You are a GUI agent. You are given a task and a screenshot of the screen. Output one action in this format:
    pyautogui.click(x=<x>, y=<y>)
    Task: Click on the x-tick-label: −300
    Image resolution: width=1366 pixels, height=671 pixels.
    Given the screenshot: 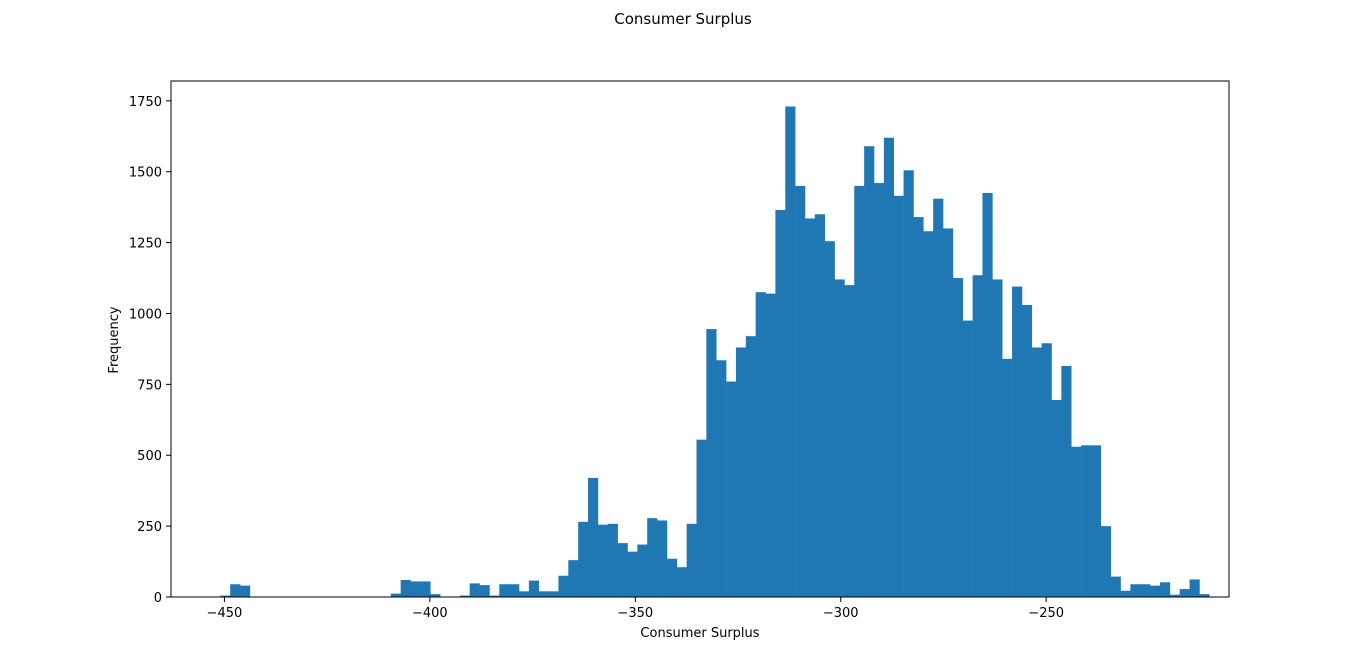 What is the action you would take?
    pyautogui.click(x=841, y=613)
    